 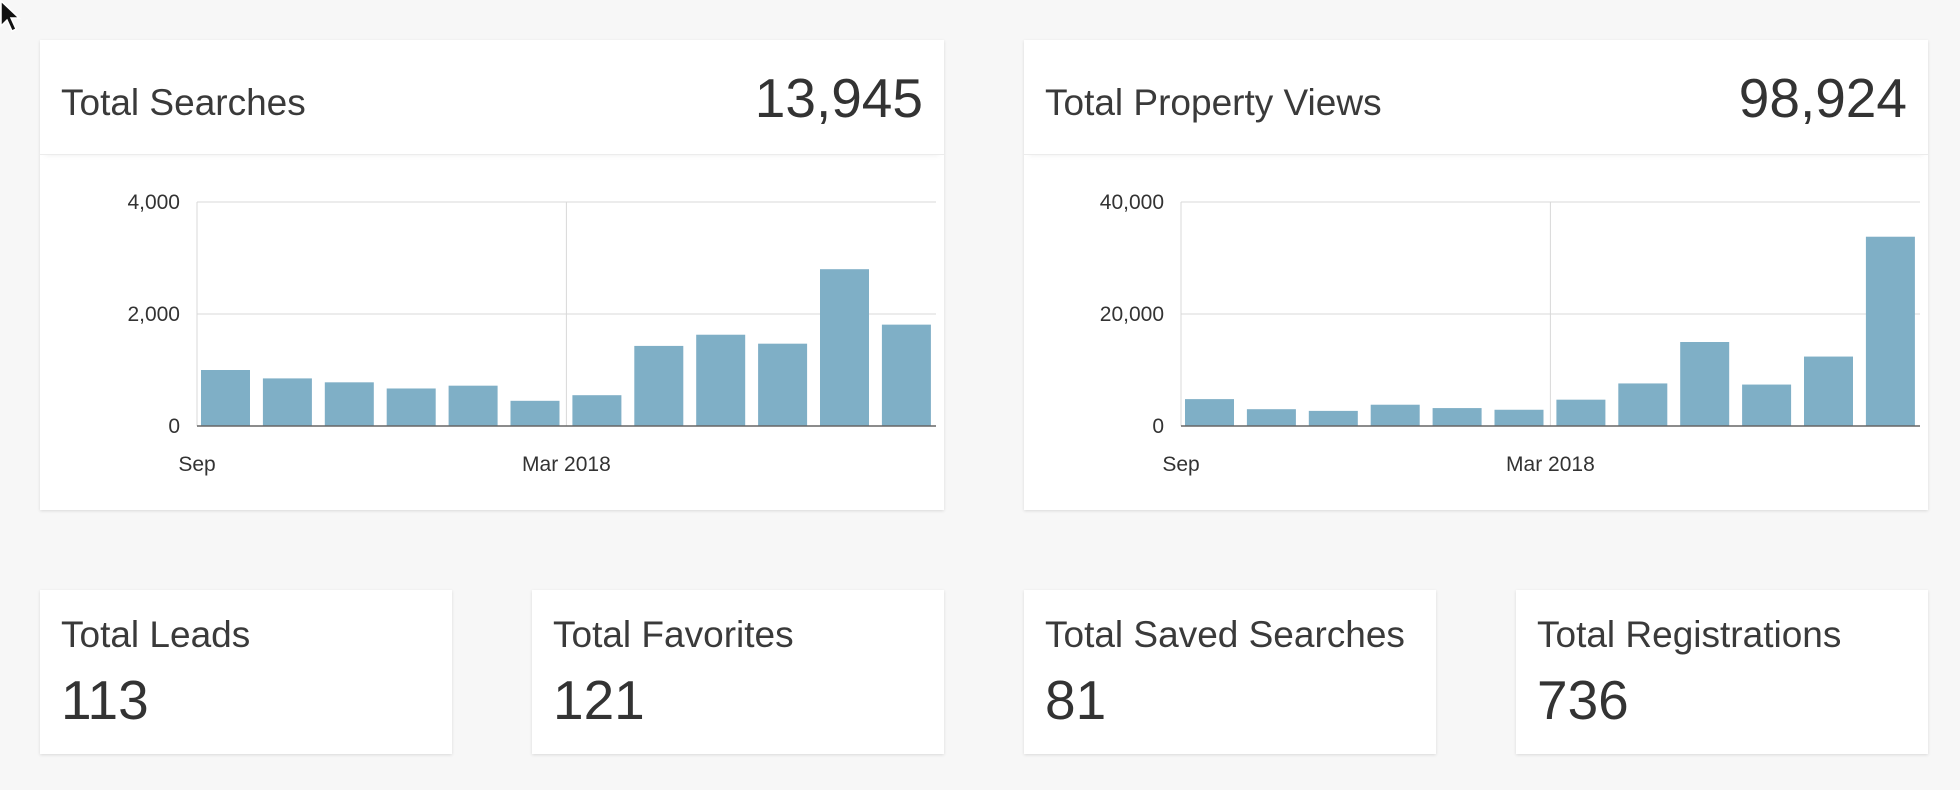 I want to click on stat-value: 121, so click(x=599, y=700).